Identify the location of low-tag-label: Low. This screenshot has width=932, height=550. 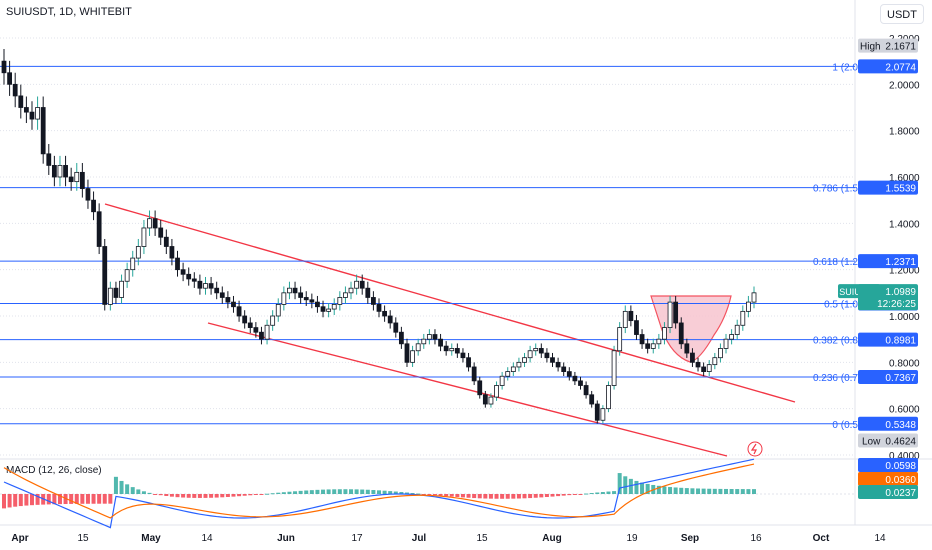
(871, 442).